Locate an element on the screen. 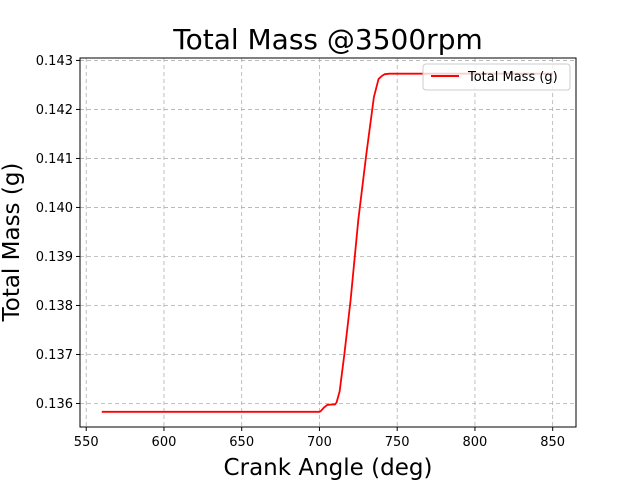 The width and height of the screenshot is (640, 480). x-tick-label: 750 is located at coordinates (397, 442).